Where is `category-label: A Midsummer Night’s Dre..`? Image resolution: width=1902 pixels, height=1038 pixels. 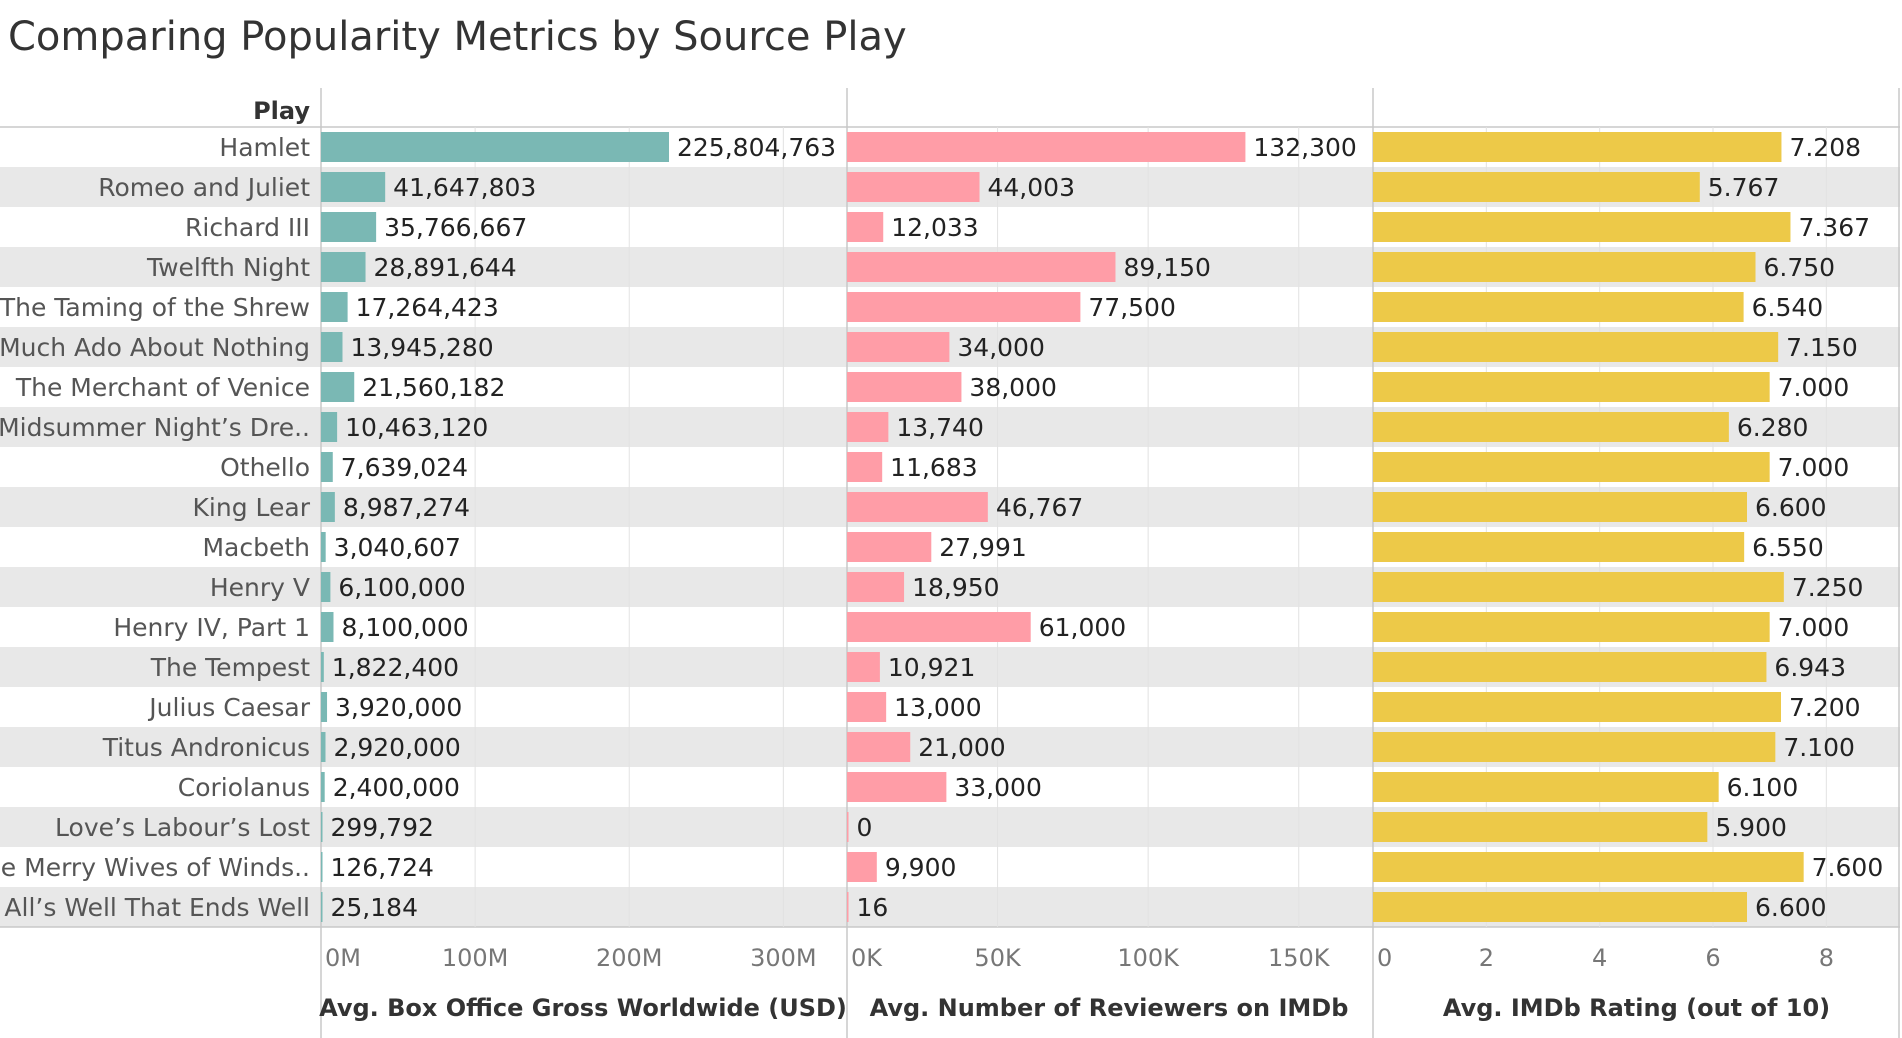 category-label: A Midsummer Night’s Dre.. is located at coordinates (155, 427).